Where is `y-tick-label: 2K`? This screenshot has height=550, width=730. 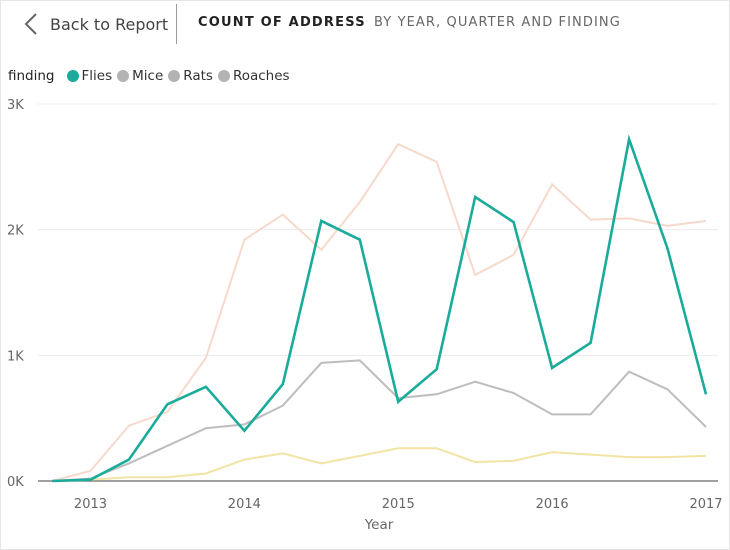 y-tick-label: 2K is located at coordinates (15, 231).